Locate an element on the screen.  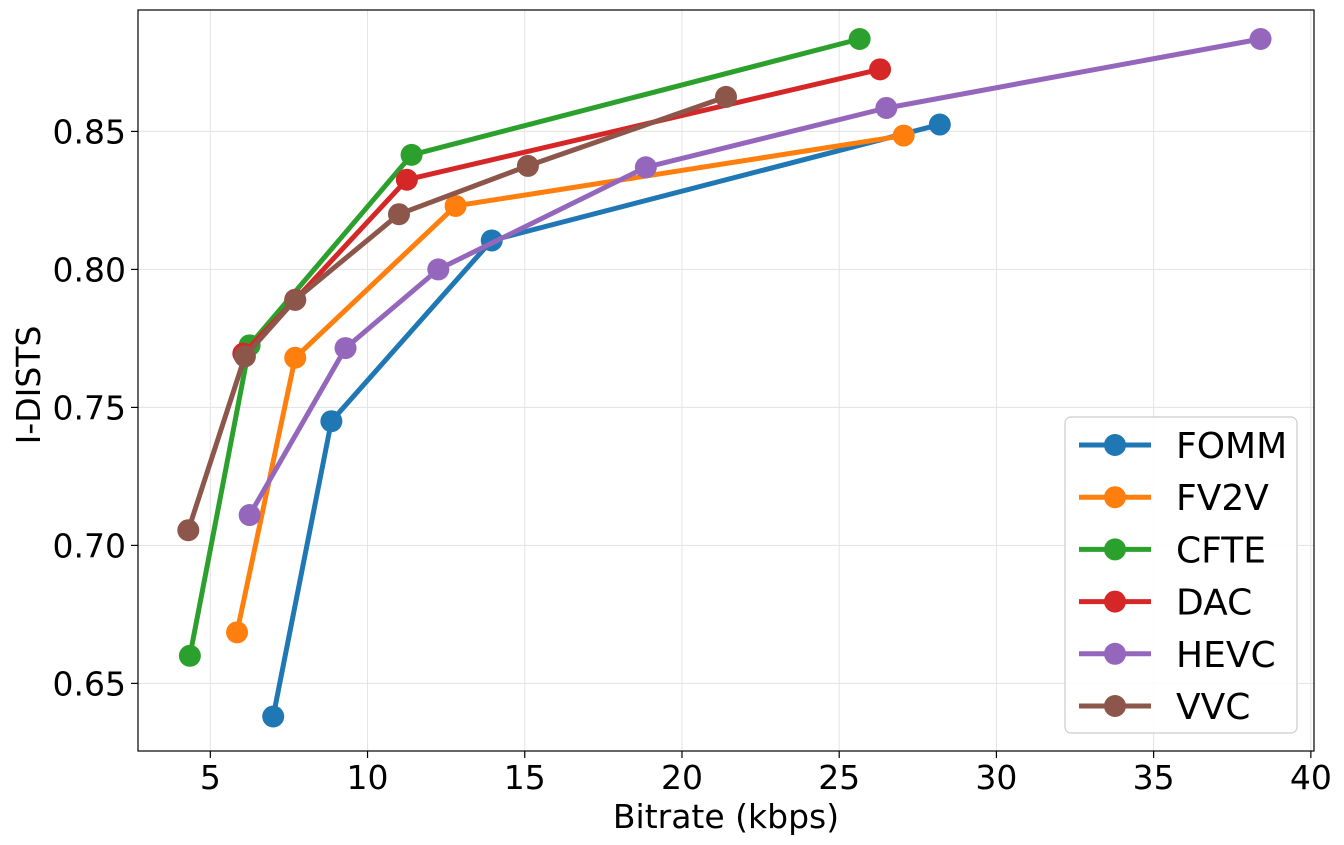
legend-label: FOMM is located at coordinates (1231, 446).